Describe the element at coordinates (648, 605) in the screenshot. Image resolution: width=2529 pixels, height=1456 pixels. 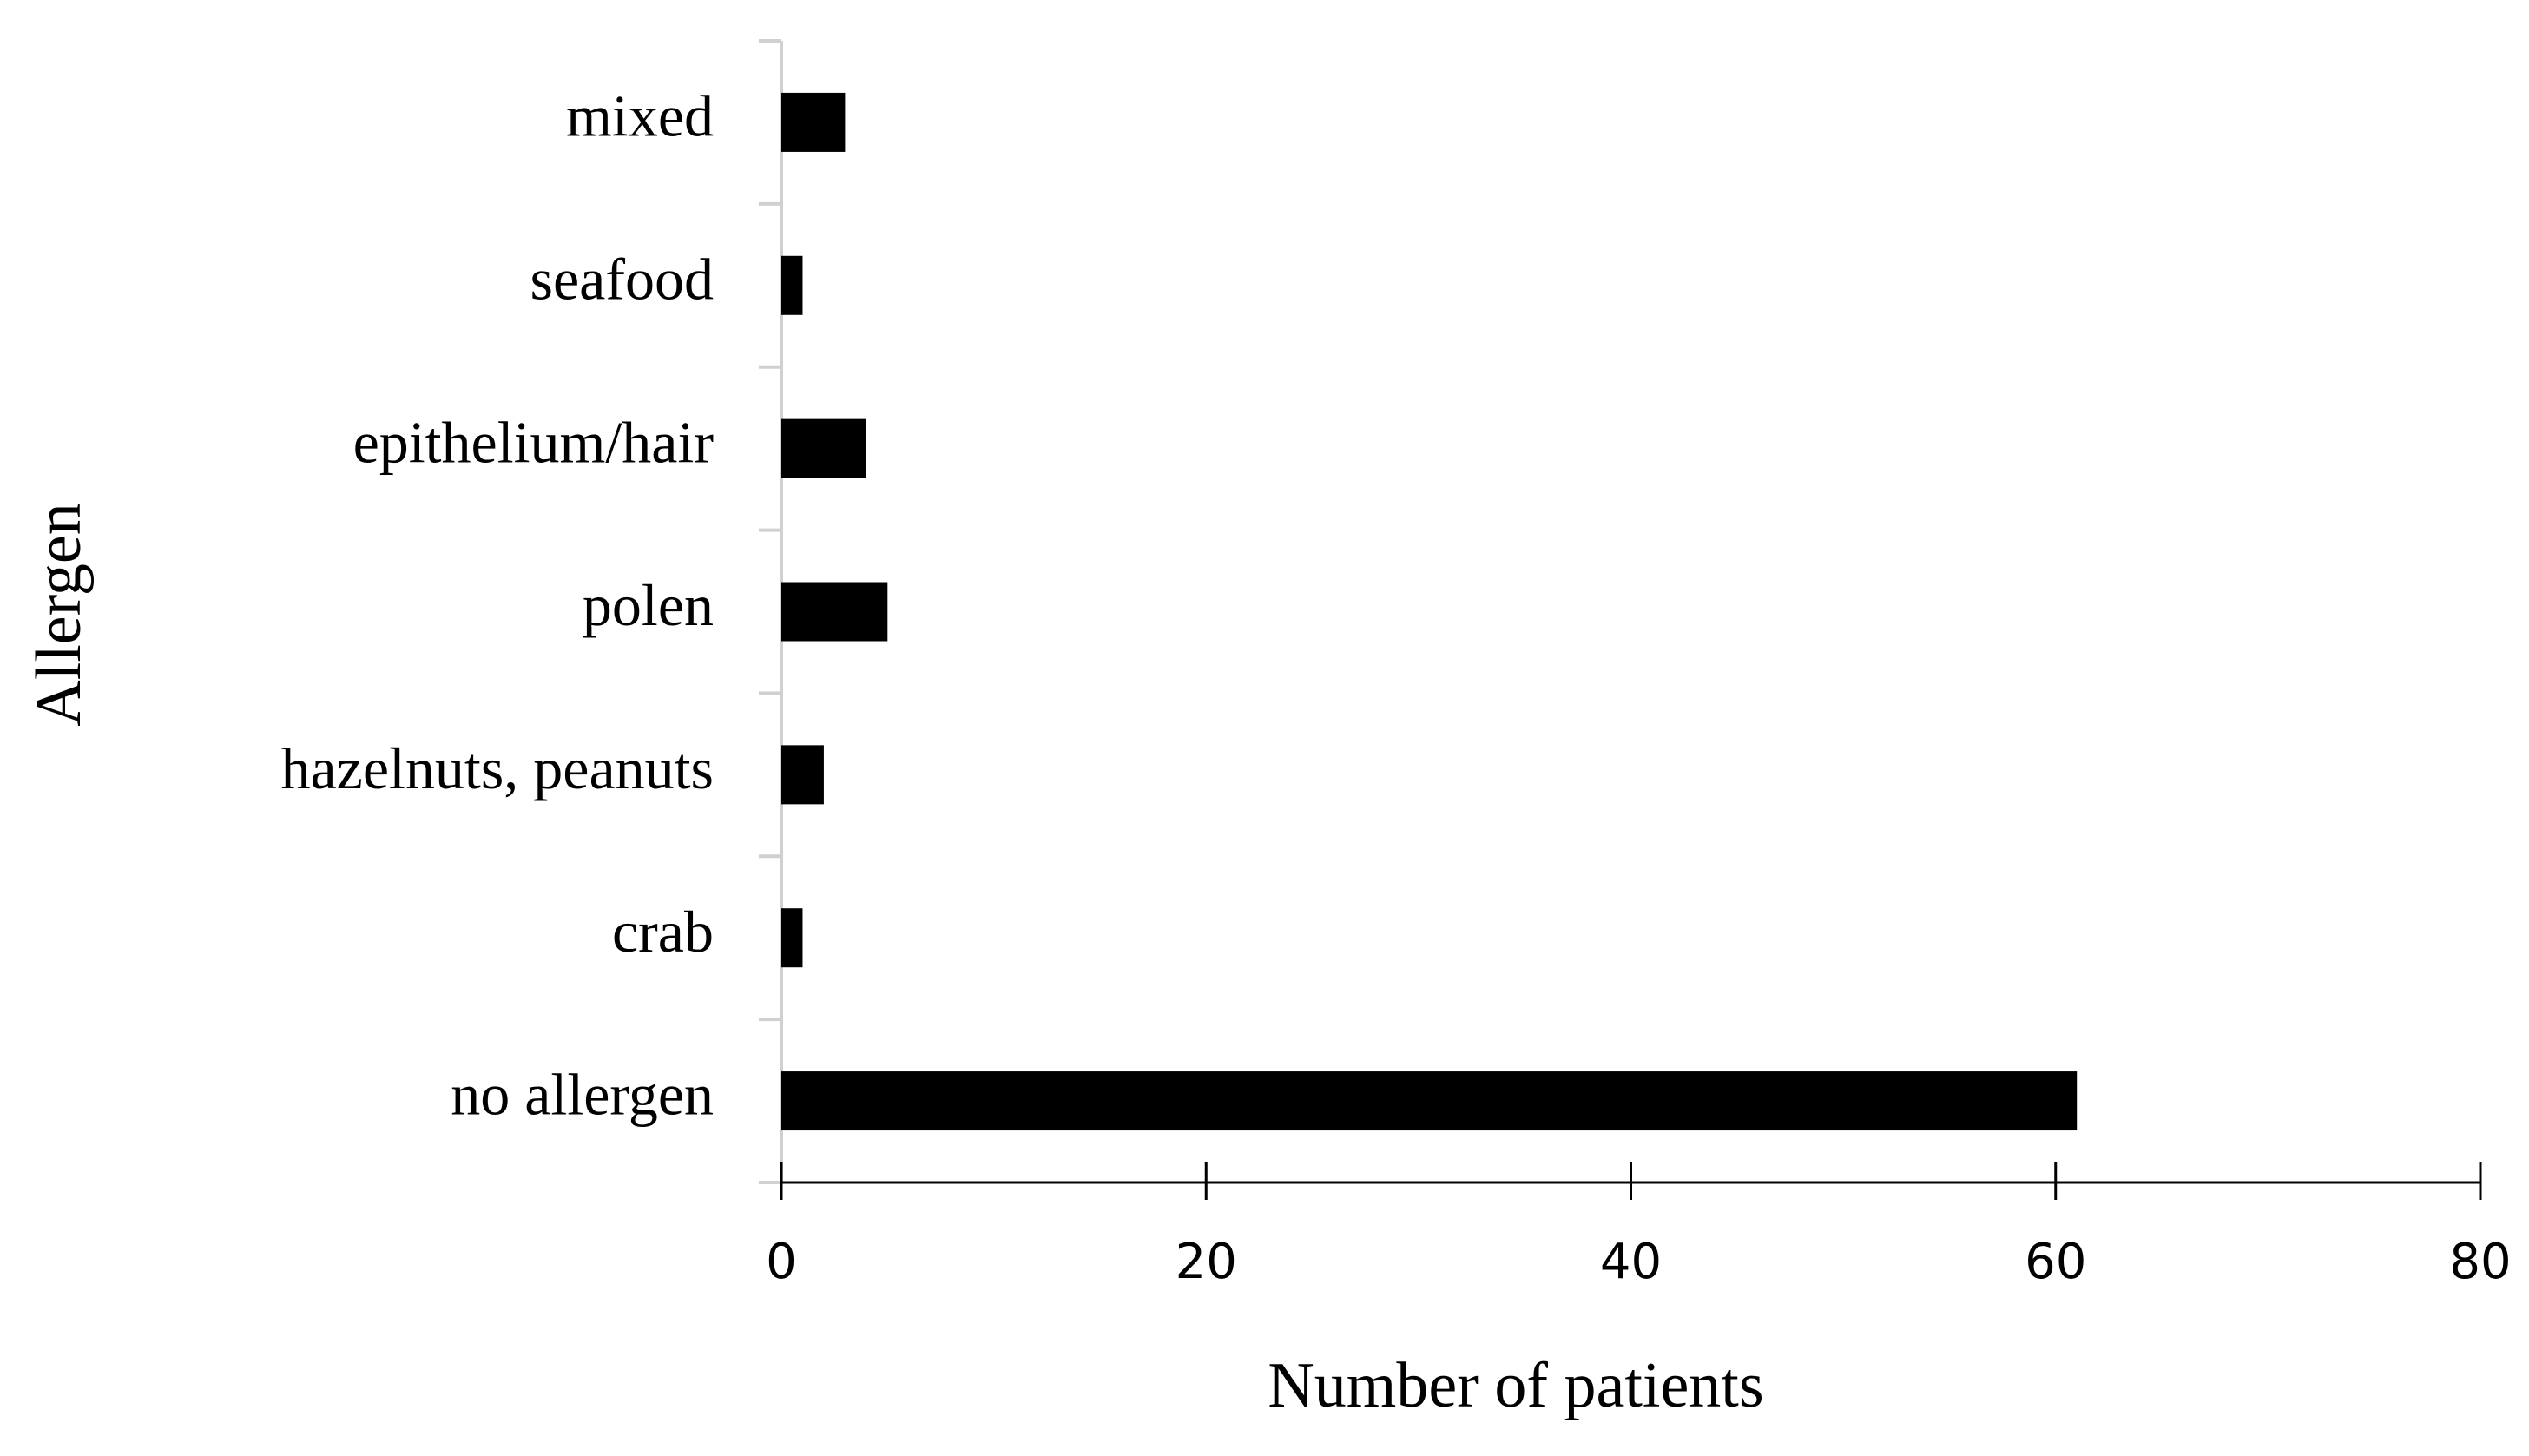
I see `y-tick-label: polen` at that location.